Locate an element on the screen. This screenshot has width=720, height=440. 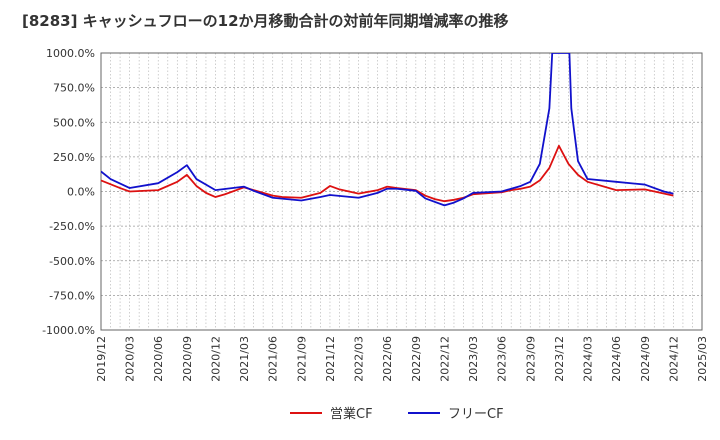
y-tick-label: 500.0% is located at coordinates (74, 122).